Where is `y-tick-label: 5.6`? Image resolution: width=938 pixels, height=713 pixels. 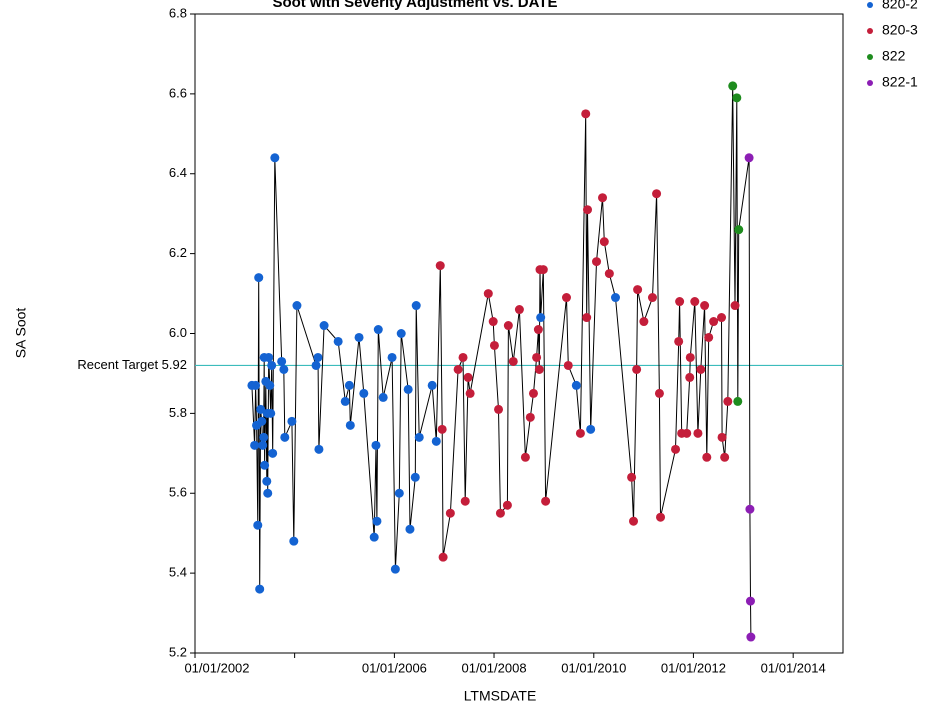 y-tick-label: 5.6 is located at coordinates (178, 492).